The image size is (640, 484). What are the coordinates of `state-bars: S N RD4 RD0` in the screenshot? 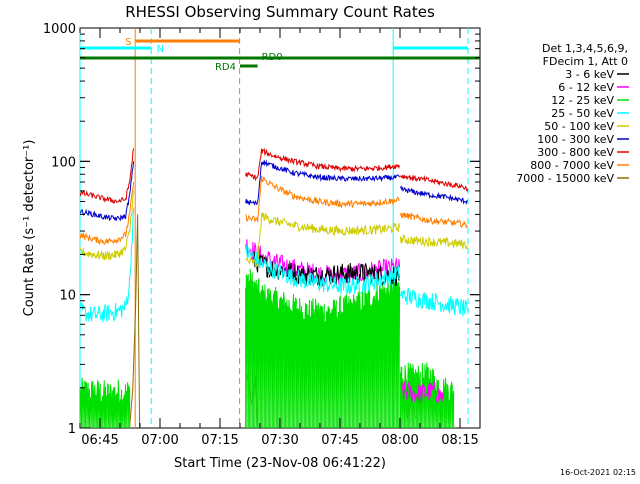 It's located at (280, 55).